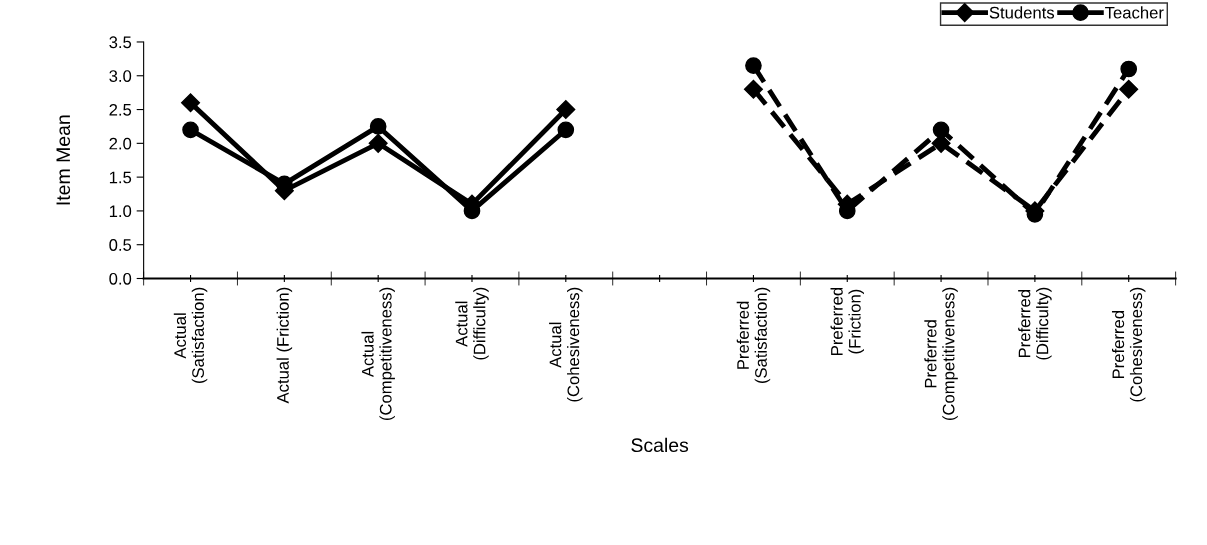 The width and height of the screenshot is (1207, 545). What do you see at coordinates (1022, 12) in the screenshot?
I see `legend-label: Students` at bounding box center [1022, 12].